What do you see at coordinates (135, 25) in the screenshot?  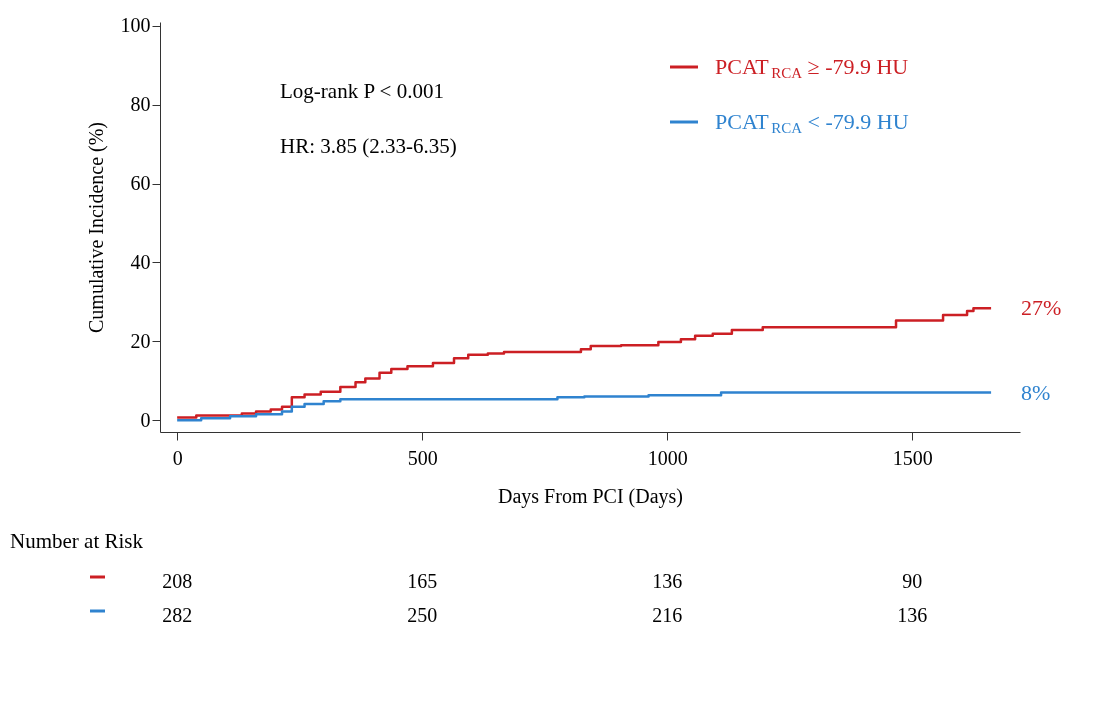 I see `y-tick-label: 100` at bounding box center [135, 25].